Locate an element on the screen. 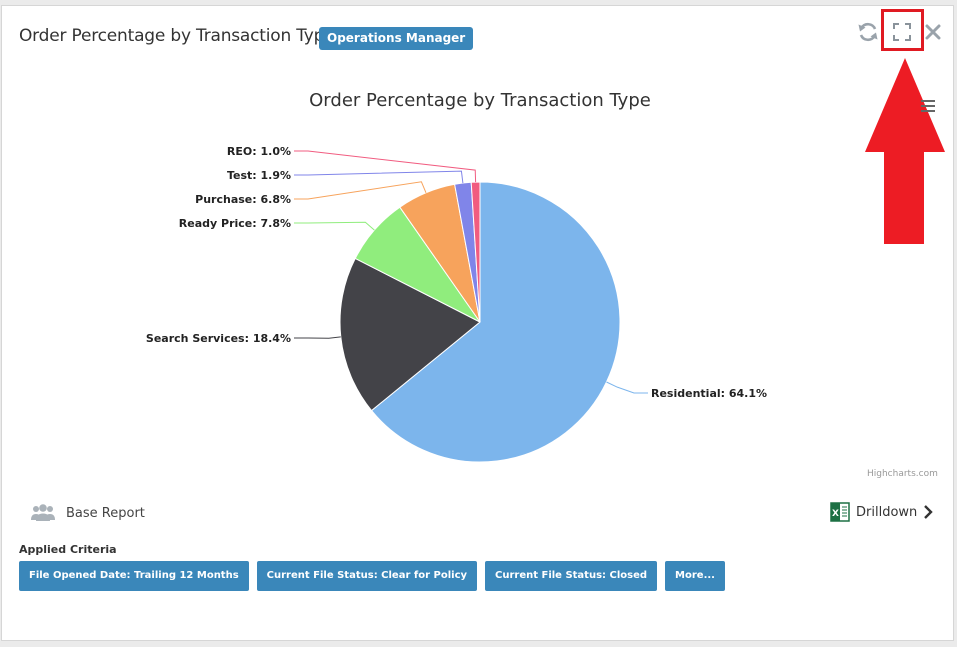 This screenshot has width=957, height=647. criteria-chip-status-clear-for-policy: Current File Status: Clear for Policy is located at coordinates (367, 576).